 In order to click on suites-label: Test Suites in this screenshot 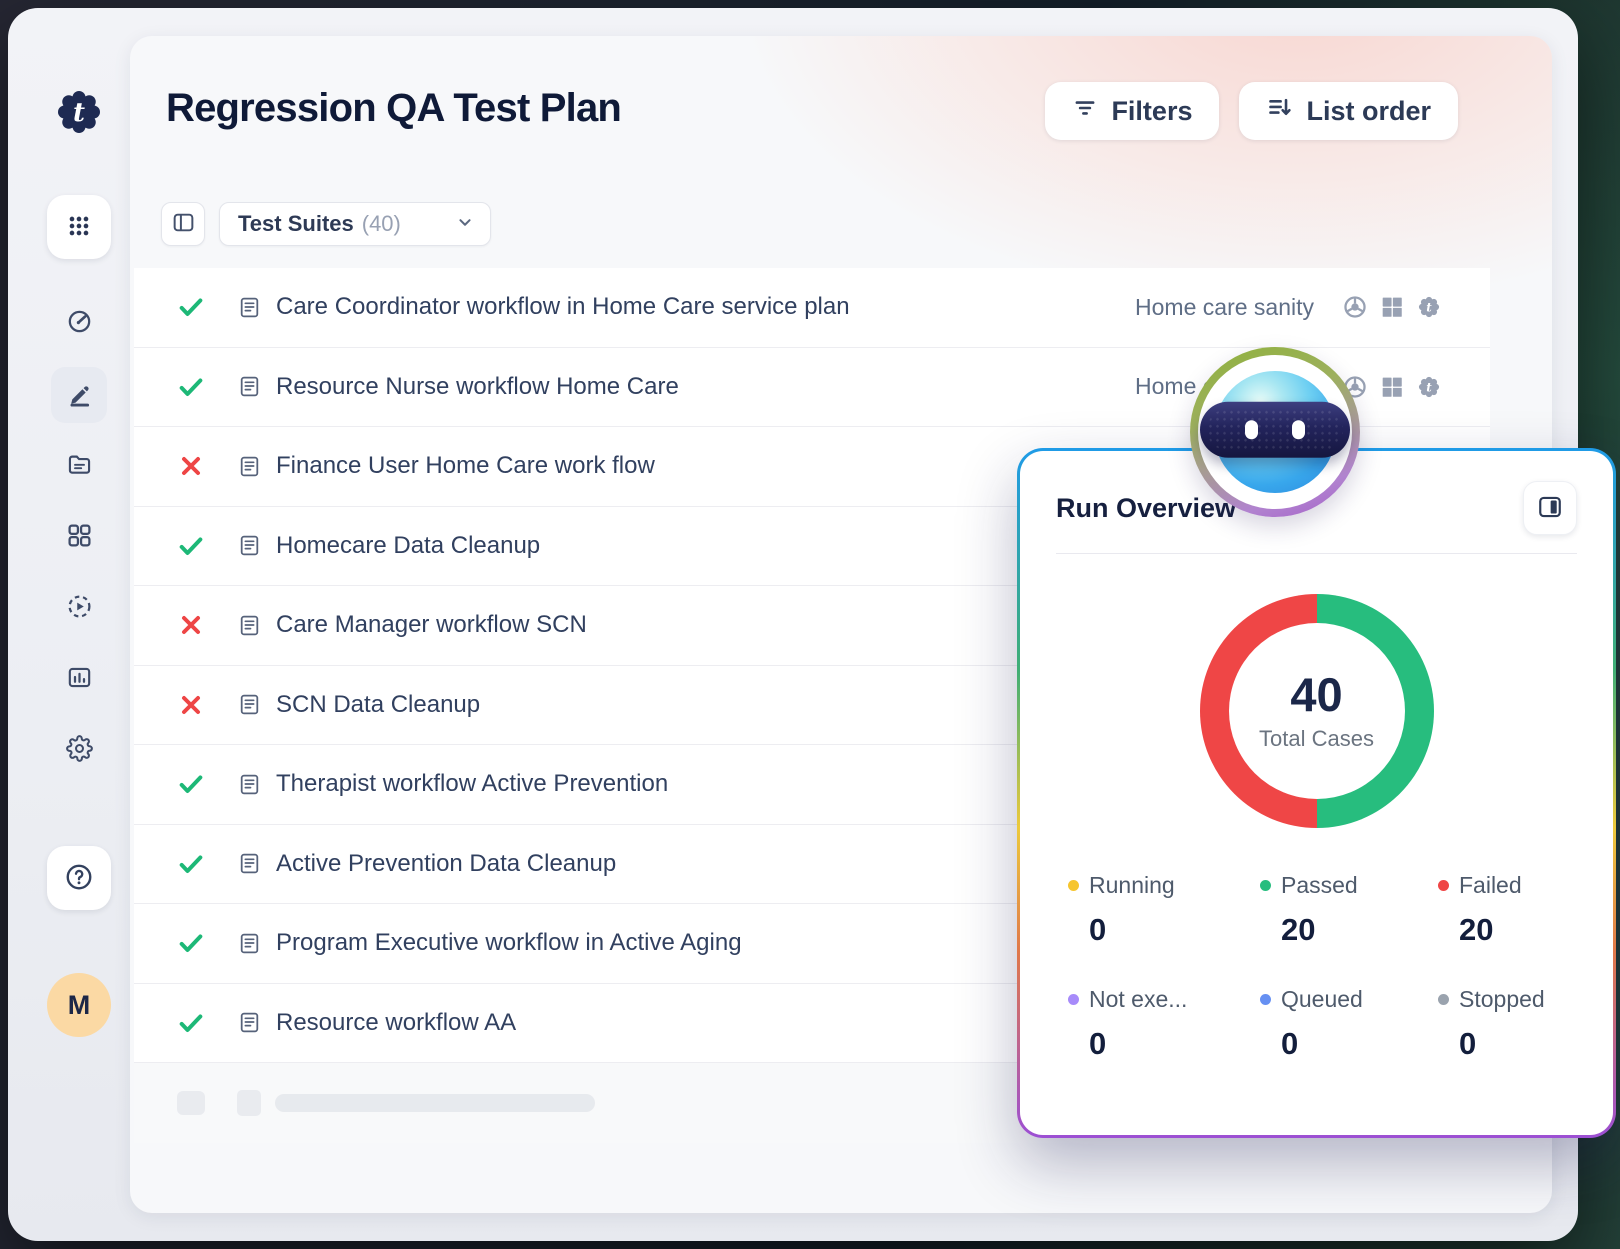, I will do `click(296, 223)`.